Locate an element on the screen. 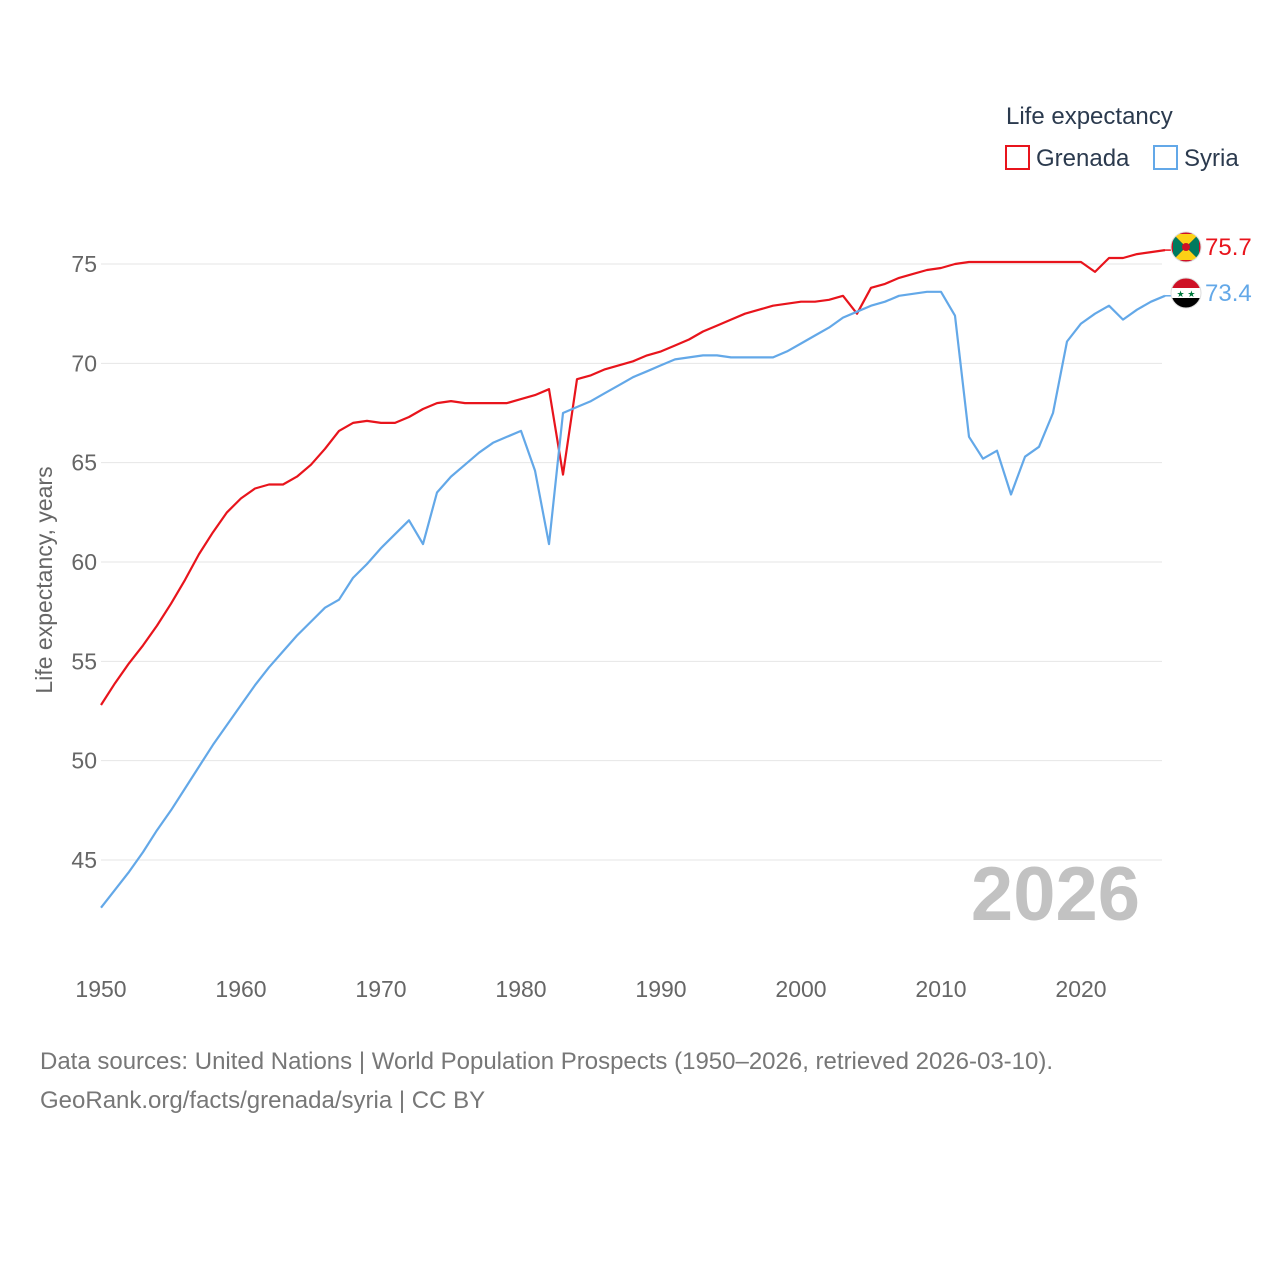  x-tick-label: 2010 is located at coordinates (940, 989).